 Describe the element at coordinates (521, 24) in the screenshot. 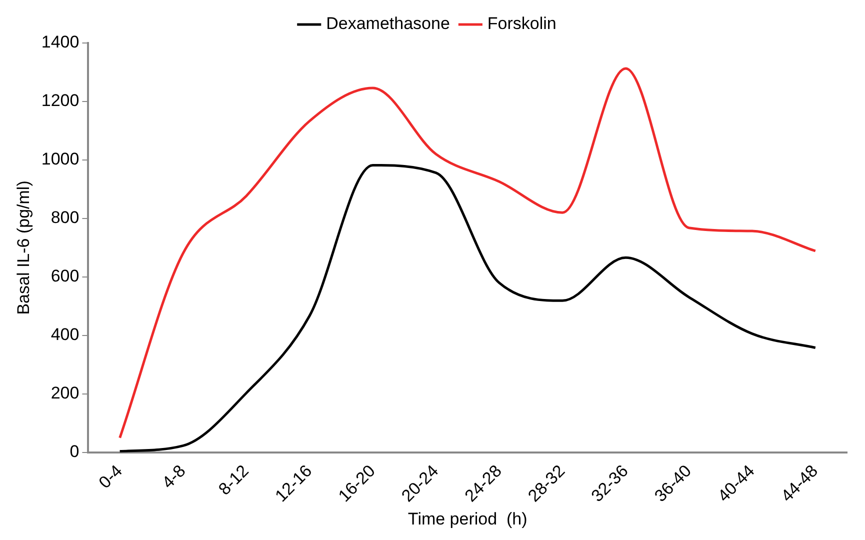

I see `legend-label: Forskolin` at that location.